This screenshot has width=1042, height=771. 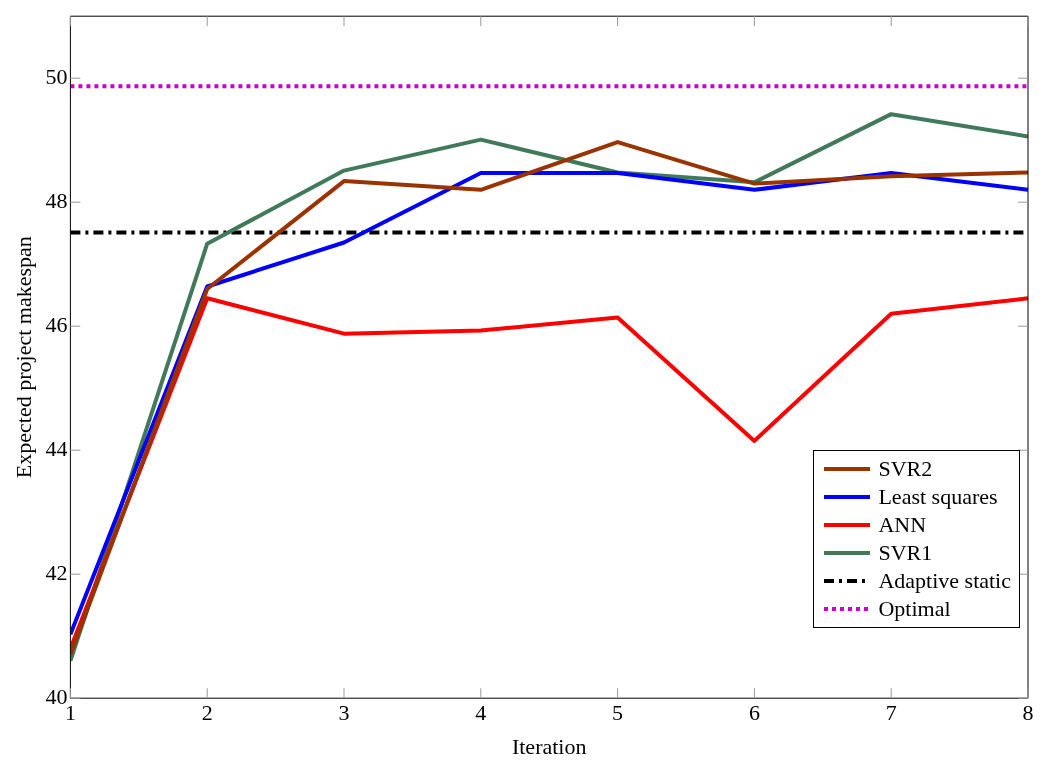 What do you see at coordinates (754, 713) in the screenshot?
I see `x-tick-label: 6` at bounding box center [754, 713].